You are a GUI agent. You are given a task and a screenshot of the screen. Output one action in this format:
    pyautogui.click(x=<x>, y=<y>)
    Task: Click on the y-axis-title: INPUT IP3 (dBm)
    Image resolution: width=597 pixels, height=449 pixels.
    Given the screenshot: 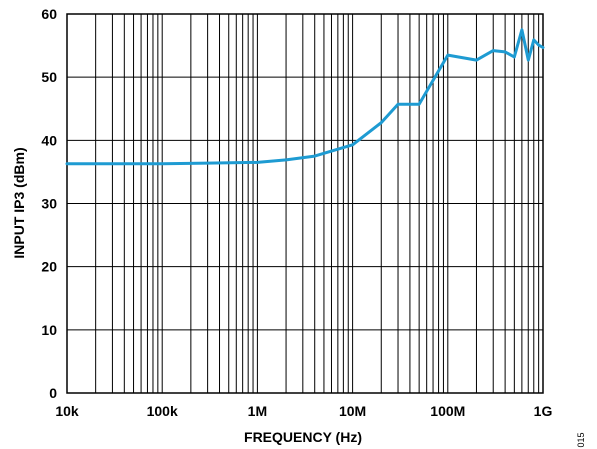 What is the action you would take?
    pyautogui.click(x=19, y=202)
    